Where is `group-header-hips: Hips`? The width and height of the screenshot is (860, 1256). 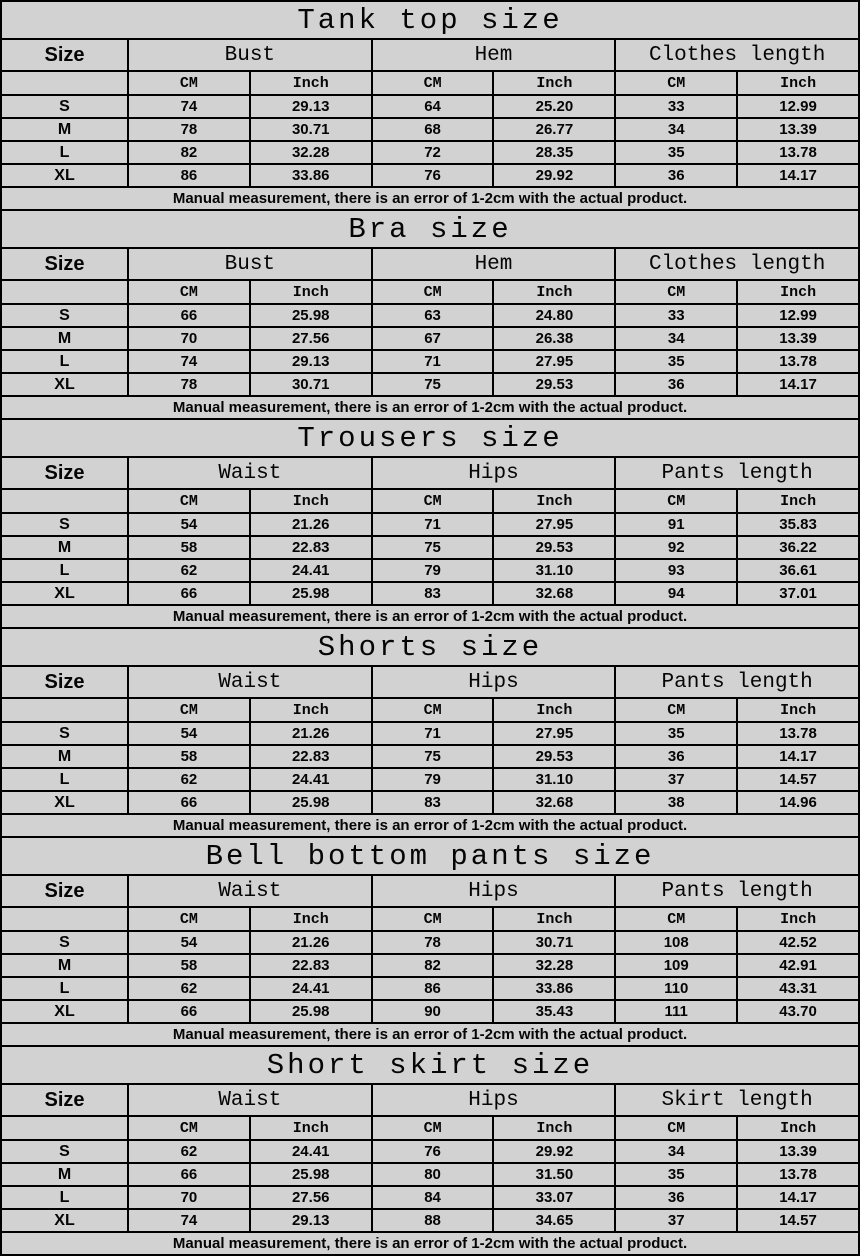 group-header-hips: Hips is located at coordinates (493, 682).